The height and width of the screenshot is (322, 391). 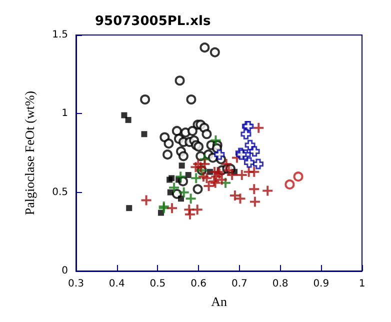 What do you see at coordinates (321, 284) in the screenshot?
I see `x-tick-label: 0.9` at bounding box center [321, 284].